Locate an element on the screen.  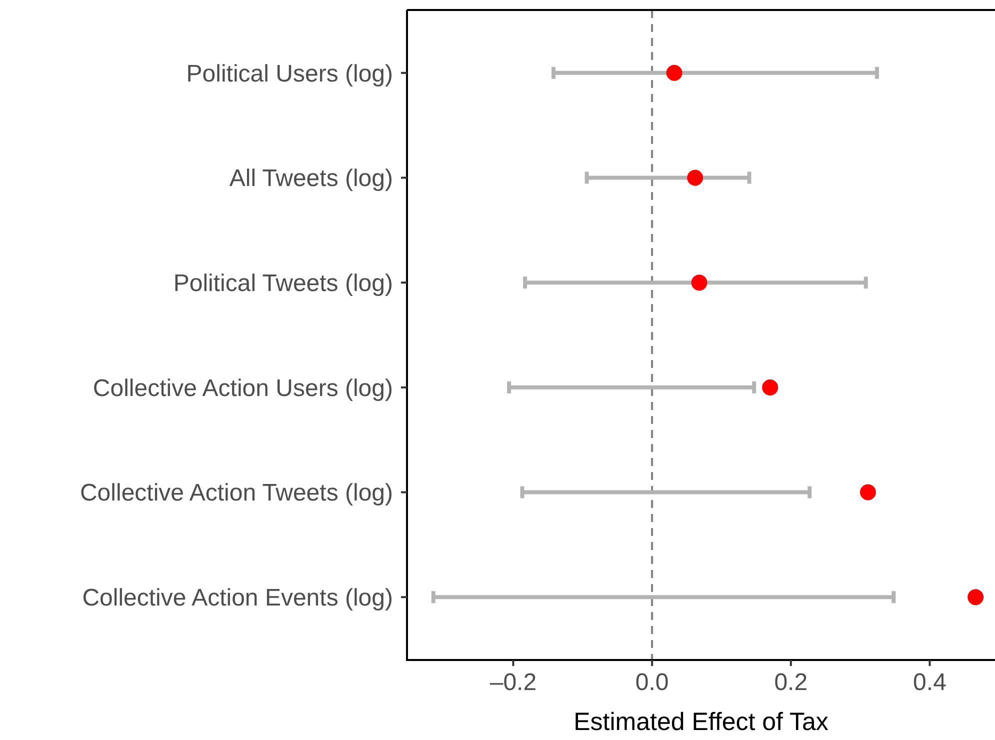
y-tick-label: Political Users (log) is located at coordinates (289, 74).